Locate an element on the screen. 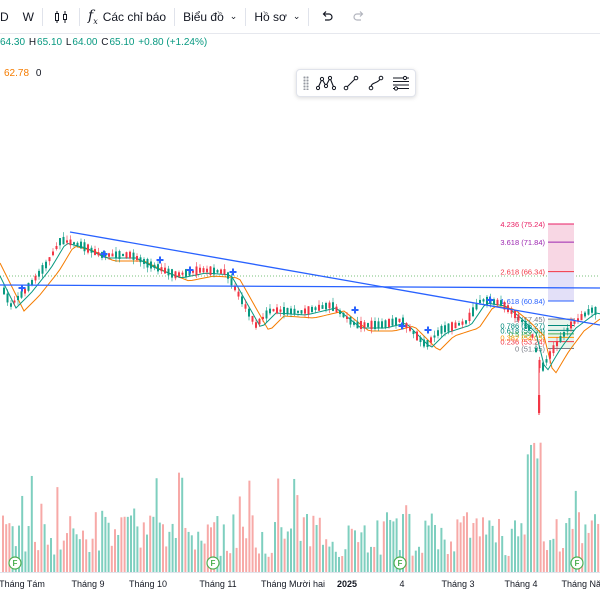  fib-level-label: 1.618 (60.84) is located at coordinates (522, 301).